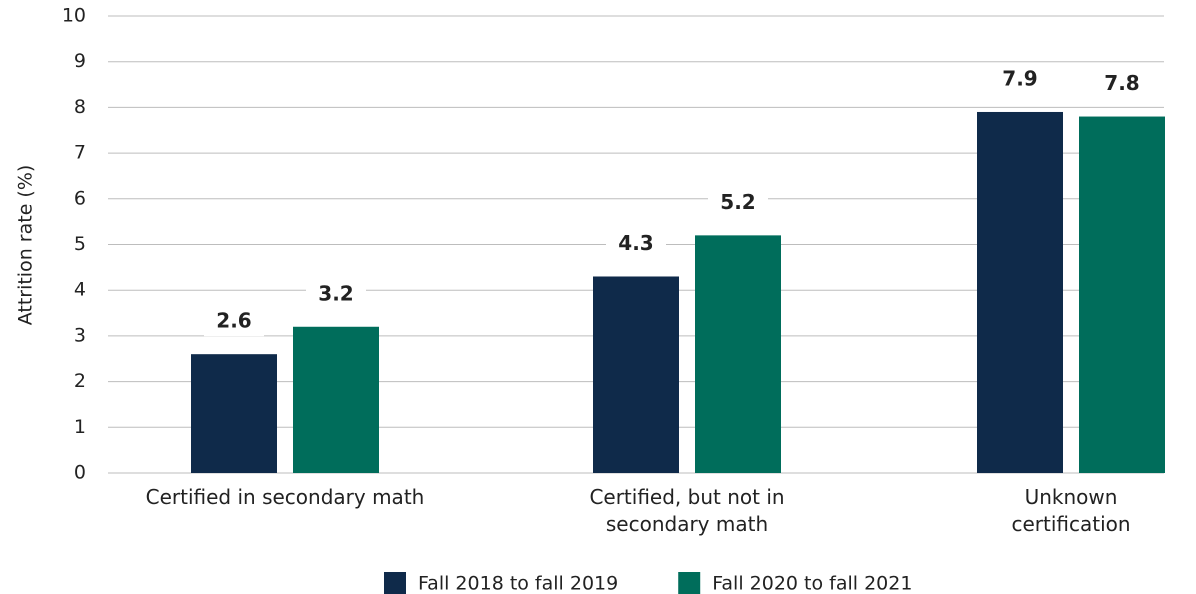 Image resolution: width=1196 pixels, height=594 pixels. Describe the element at coordinates (285, 497) in the screenshot. I see `x-tick-label: Certified in secondary math` at that location.